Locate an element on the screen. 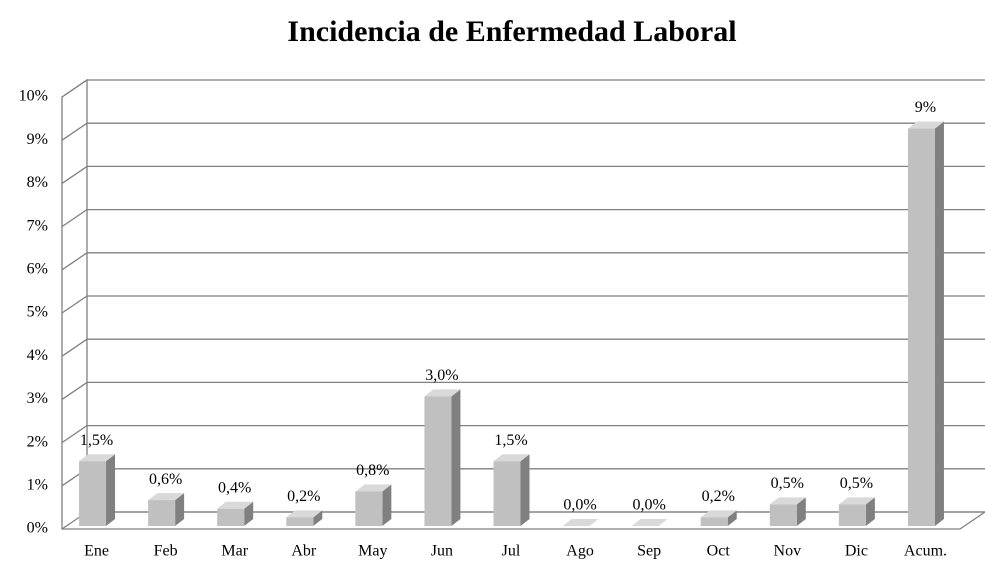 This screenshot has height=562, width=985. value-label: 3,0% is located at coordinates (441, 375).